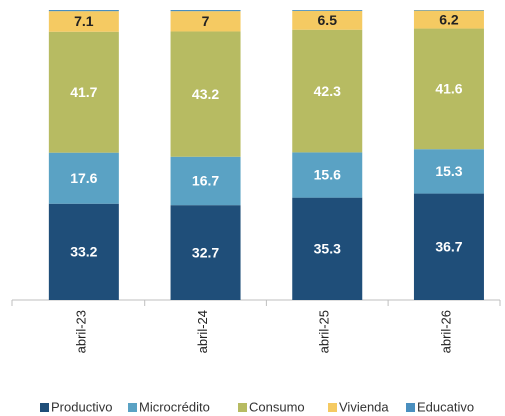 This screenshot has width=505, height=416. I want to click on data-label: 41.6, so click(448, 89).